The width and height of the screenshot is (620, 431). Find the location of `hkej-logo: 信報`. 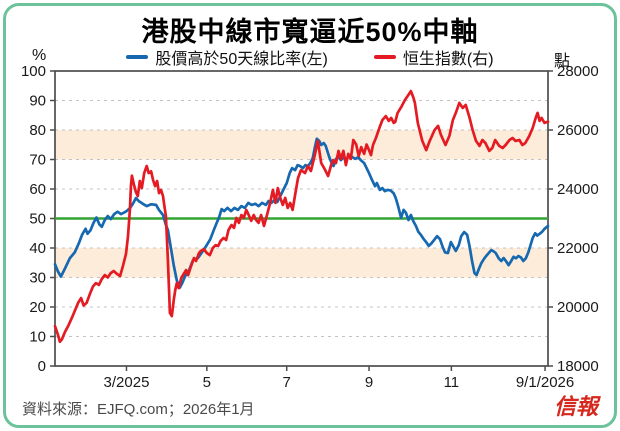

hkej-logo: 信報 is located at coordinates (575, 407).